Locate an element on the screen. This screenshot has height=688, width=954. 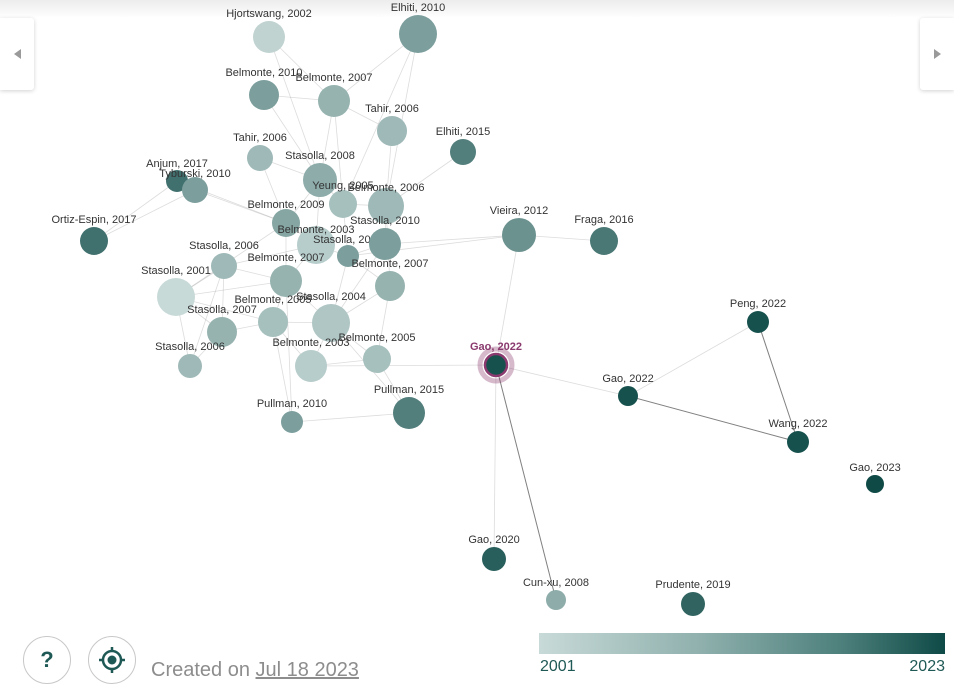
graph-node: Belmonte, 2006 is located at coordinates (386, 203).